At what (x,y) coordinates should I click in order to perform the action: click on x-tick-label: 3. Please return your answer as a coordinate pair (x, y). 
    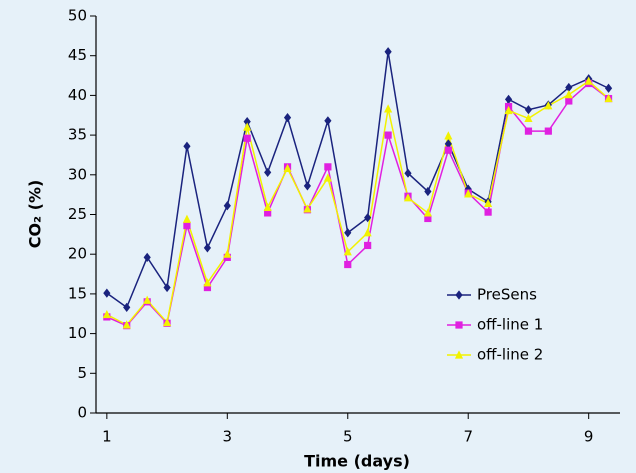
    Looking at the image, I should click on (228, 437).